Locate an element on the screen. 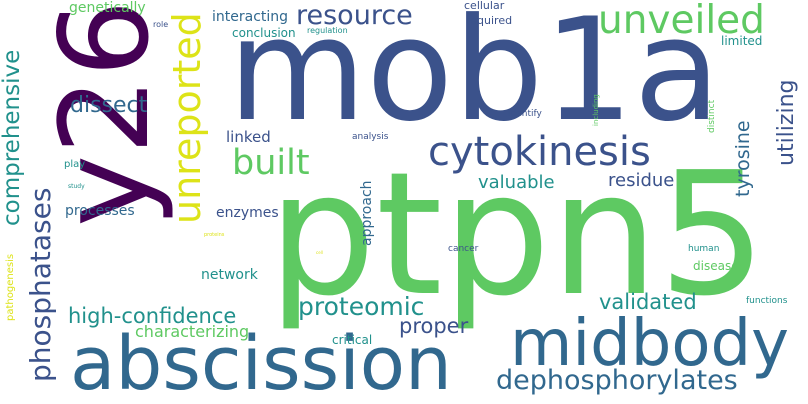 Image resolution: width=808 pixels, height=404 pixels. word-characterizing: characterizing is located at coordinates (192, 331).